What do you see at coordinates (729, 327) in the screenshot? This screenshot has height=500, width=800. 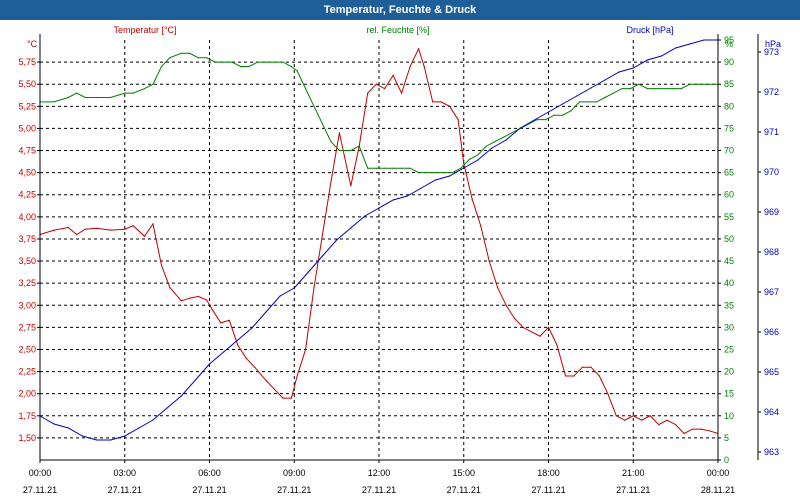 I see `humidity-tick-label: 30` at bounding box center [729, 327].